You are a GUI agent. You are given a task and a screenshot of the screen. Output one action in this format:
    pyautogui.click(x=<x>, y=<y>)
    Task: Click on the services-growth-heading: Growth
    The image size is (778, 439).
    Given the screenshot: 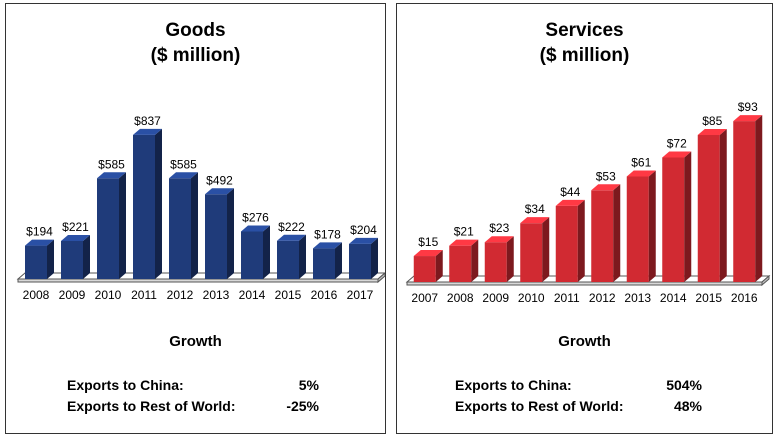 What is the action you would take?
    pyautogui.click(x=584, y=341)
    